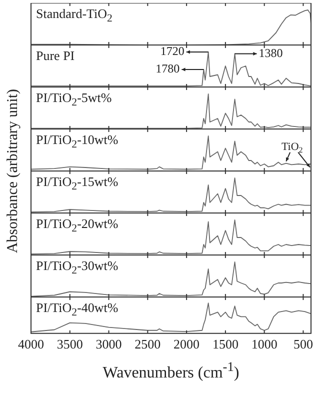 Image resolution: width=319 pixels, height=393 pixels. Describe the element at coordinates (74, 15) in the screenshot. I see `chart-title: Standard-TiO$_{2}$` at that location.